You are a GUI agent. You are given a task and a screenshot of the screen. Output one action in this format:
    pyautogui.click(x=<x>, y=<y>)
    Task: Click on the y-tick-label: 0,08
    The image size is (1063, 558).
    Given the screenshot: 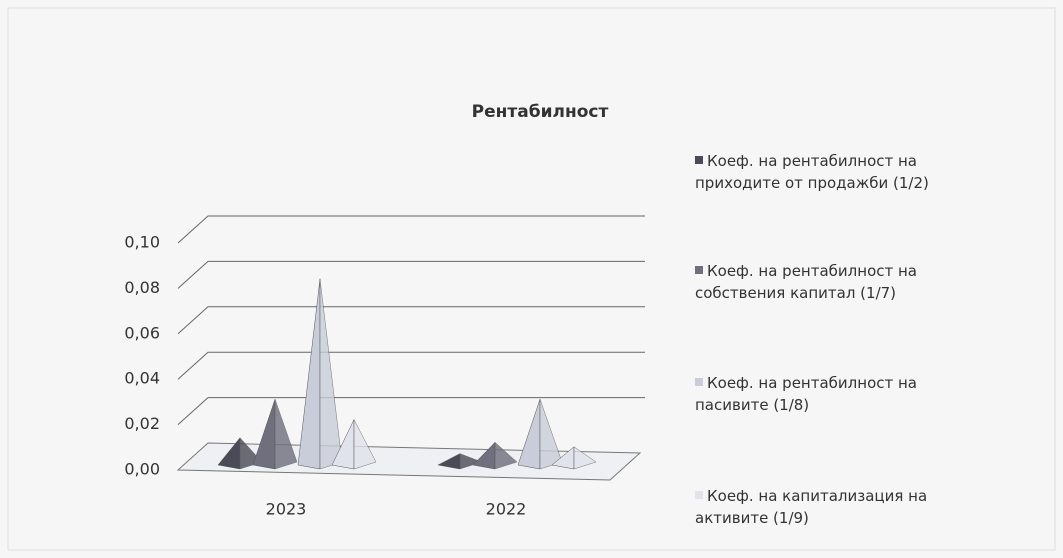 What is the action you would take?
    pyautogui.click(x=142, y=287)
    